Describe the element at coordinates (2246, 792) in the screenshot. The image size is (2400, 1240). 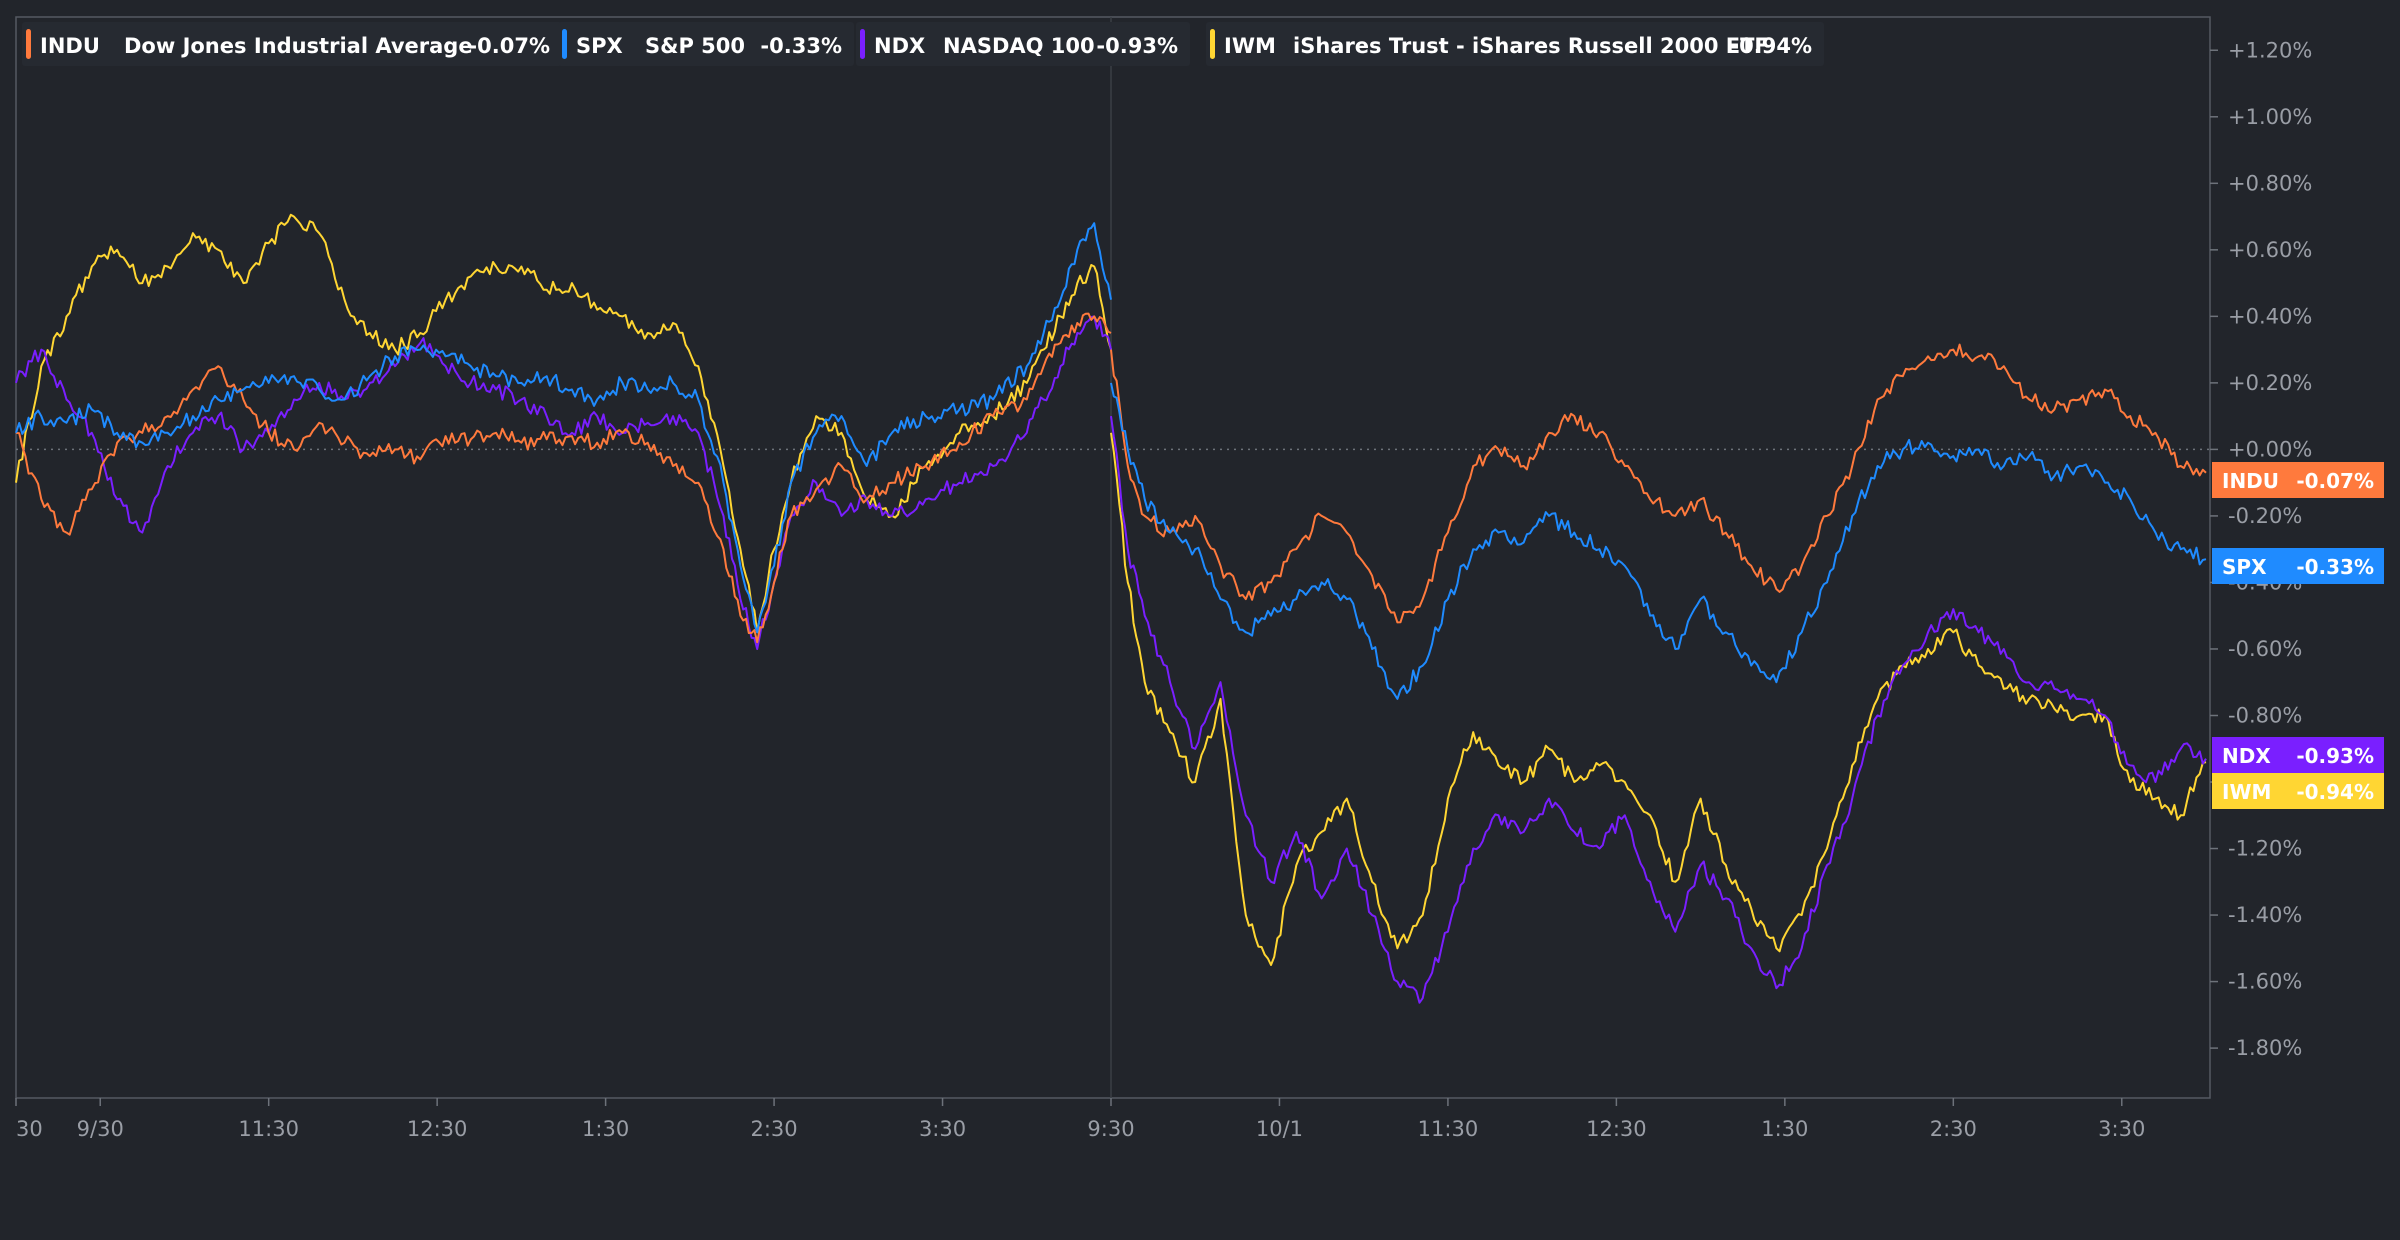
I see `value-tag-symbol: IWM` at that location.